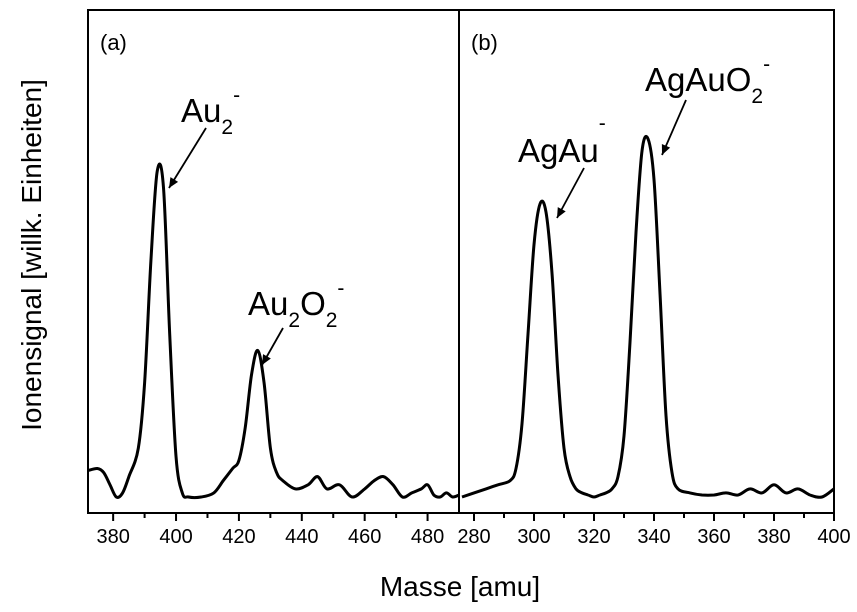 The height and width of the screenshot is (612, 857). What do you see at coordinates (533, 537) in the screenshot?
I see `panel-2-x-tick-label: 300` at bounding box center [533, 537].